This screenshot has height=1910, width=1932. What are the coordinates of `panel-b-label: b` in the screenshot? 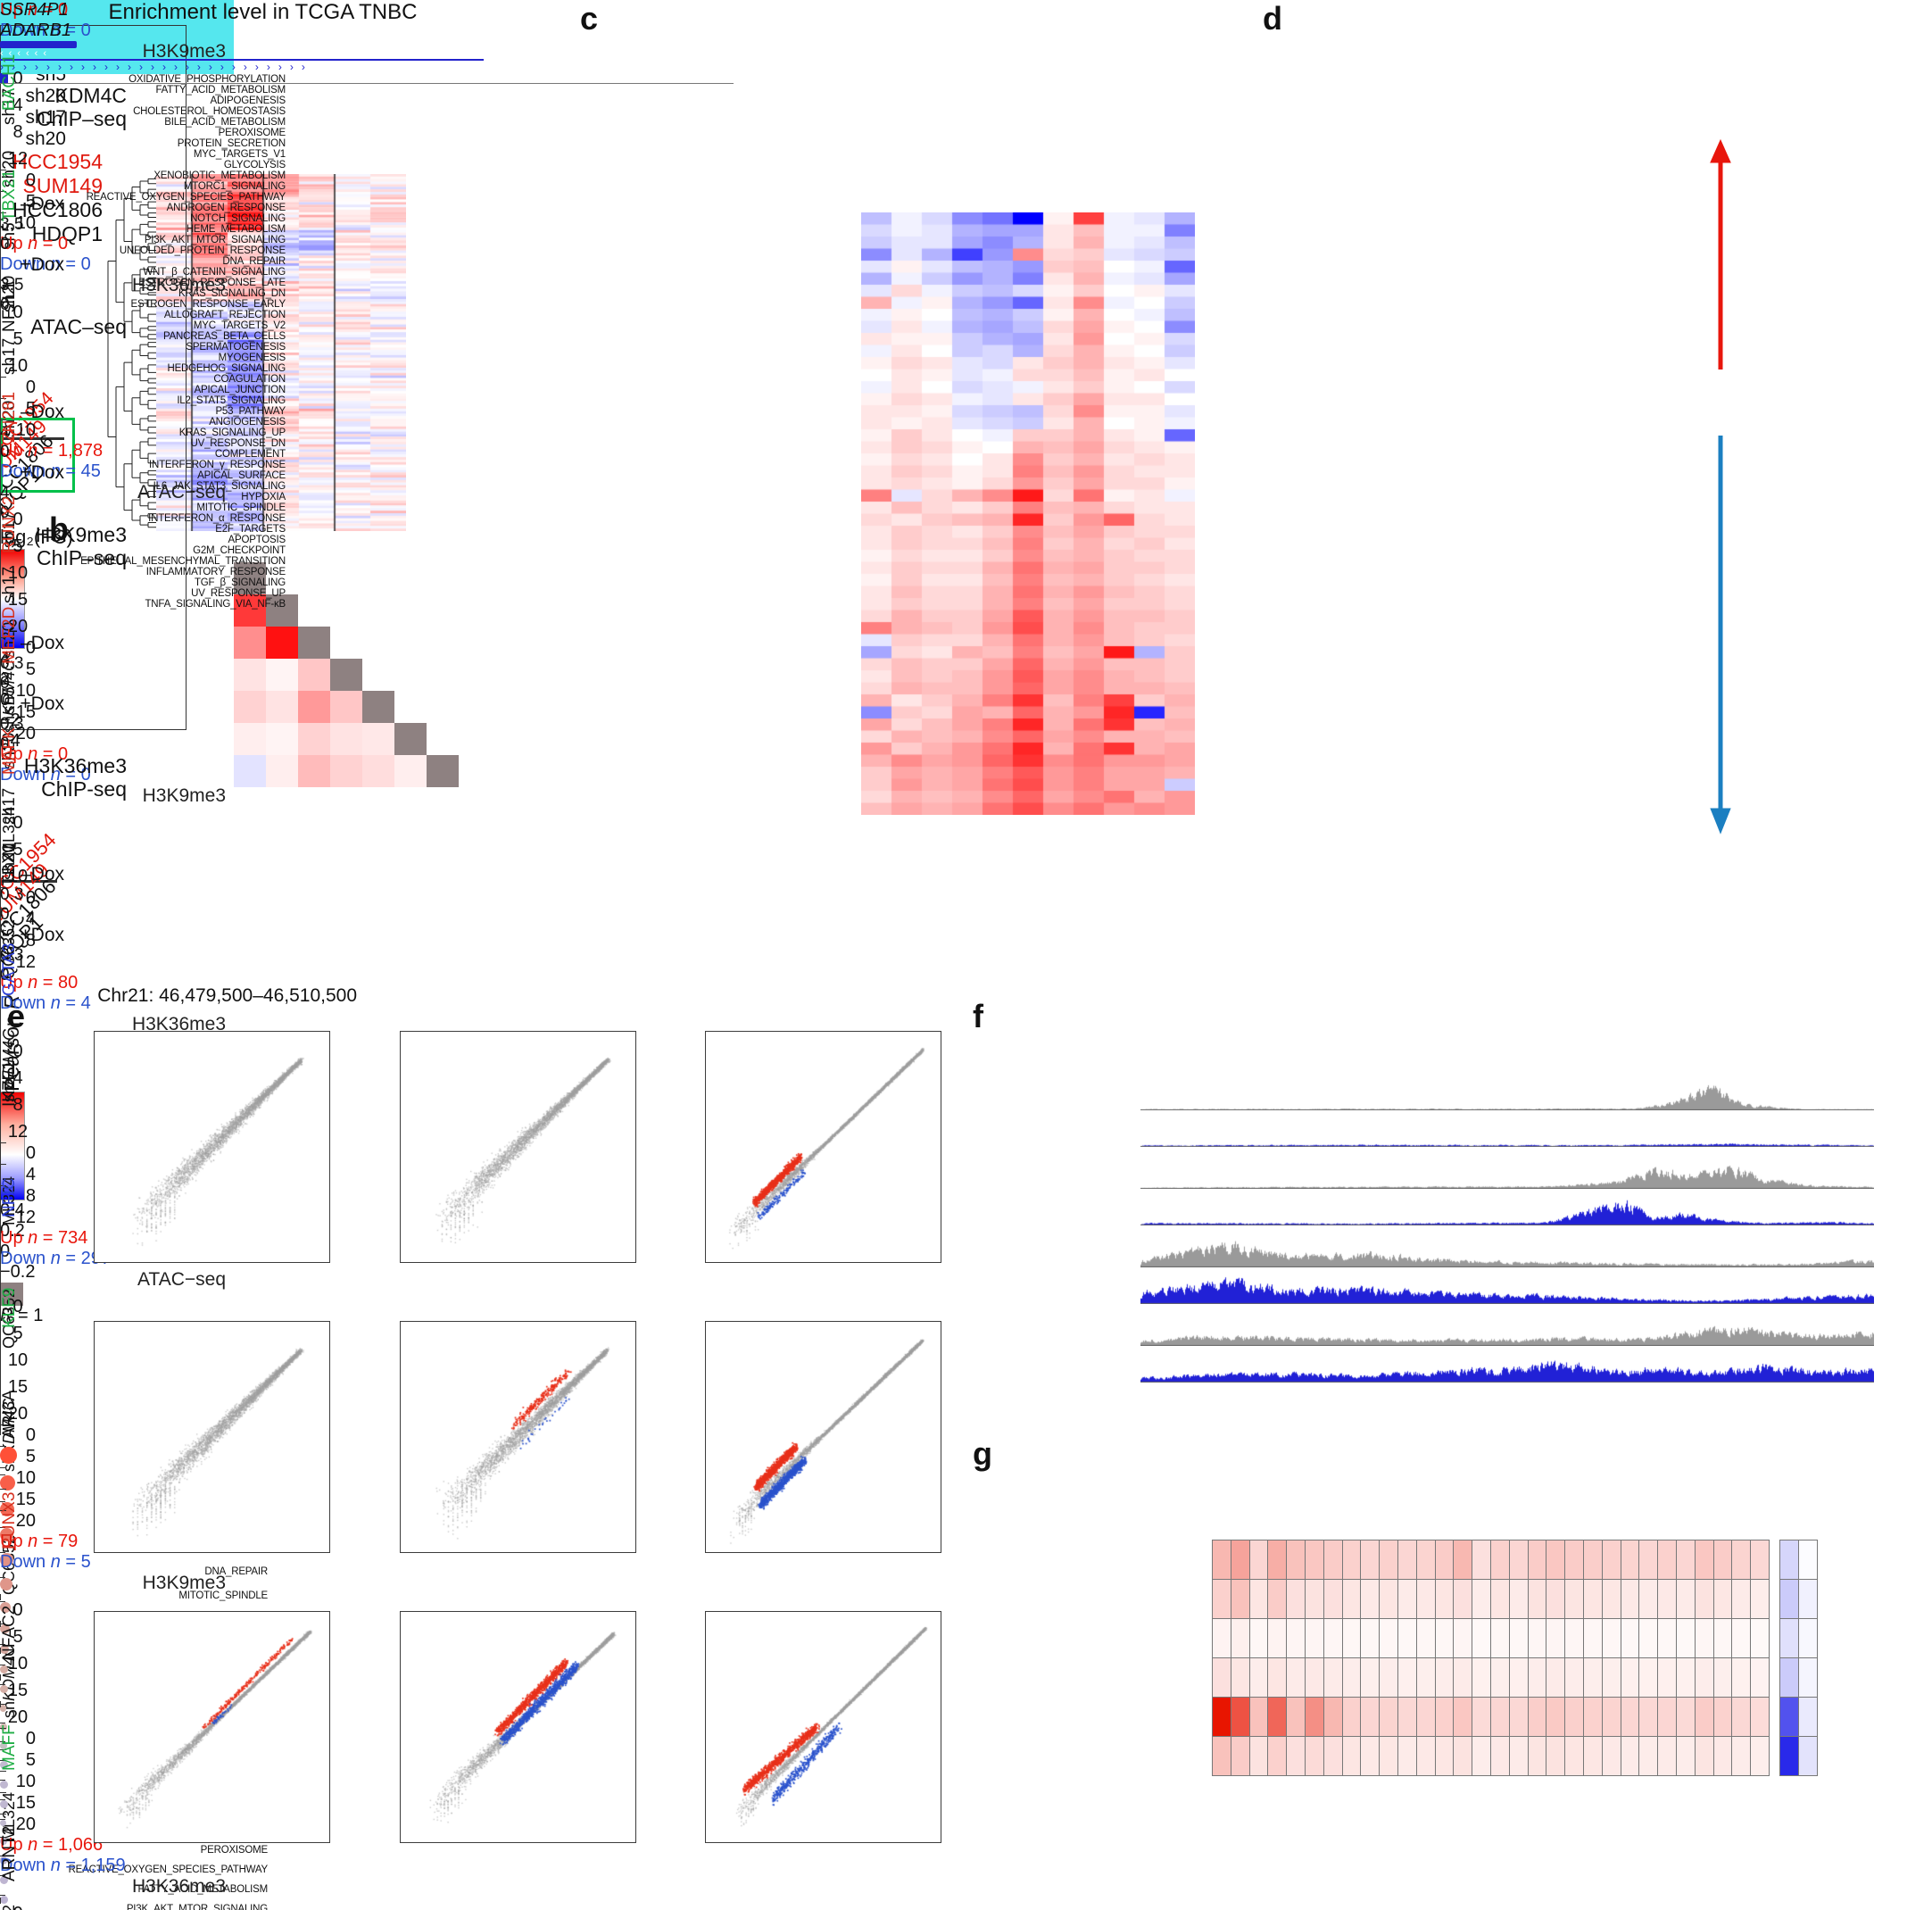 It's located at (59, 529).